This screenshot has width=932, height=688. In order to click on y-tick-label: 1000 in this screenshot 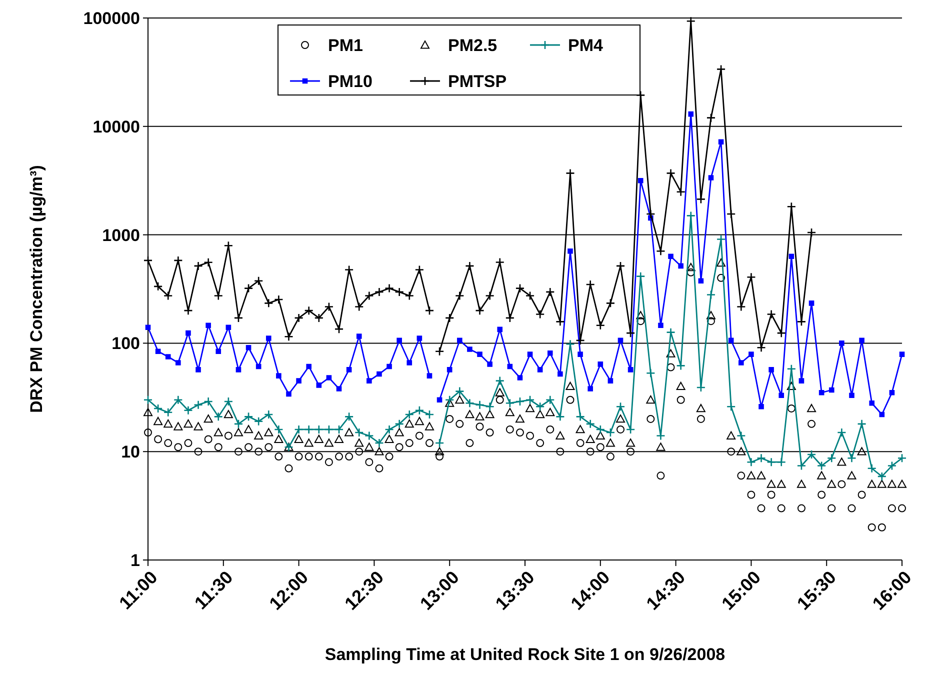, I will do `click(121, 235)`.